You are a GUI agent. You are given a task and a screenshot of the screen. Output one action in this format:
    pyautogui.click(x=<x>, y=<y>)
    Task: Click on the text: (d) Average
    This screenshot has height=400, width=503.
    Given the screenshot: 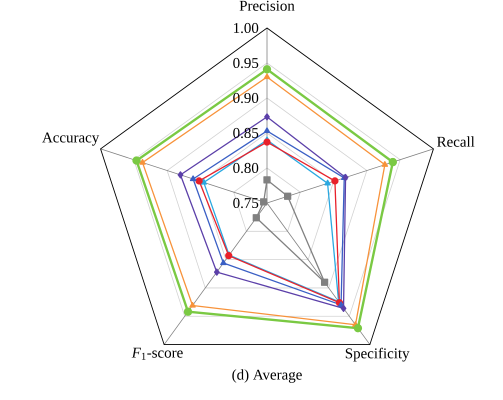 What is the action you would take?
    pyautogui.click(x=267, y=376)
    